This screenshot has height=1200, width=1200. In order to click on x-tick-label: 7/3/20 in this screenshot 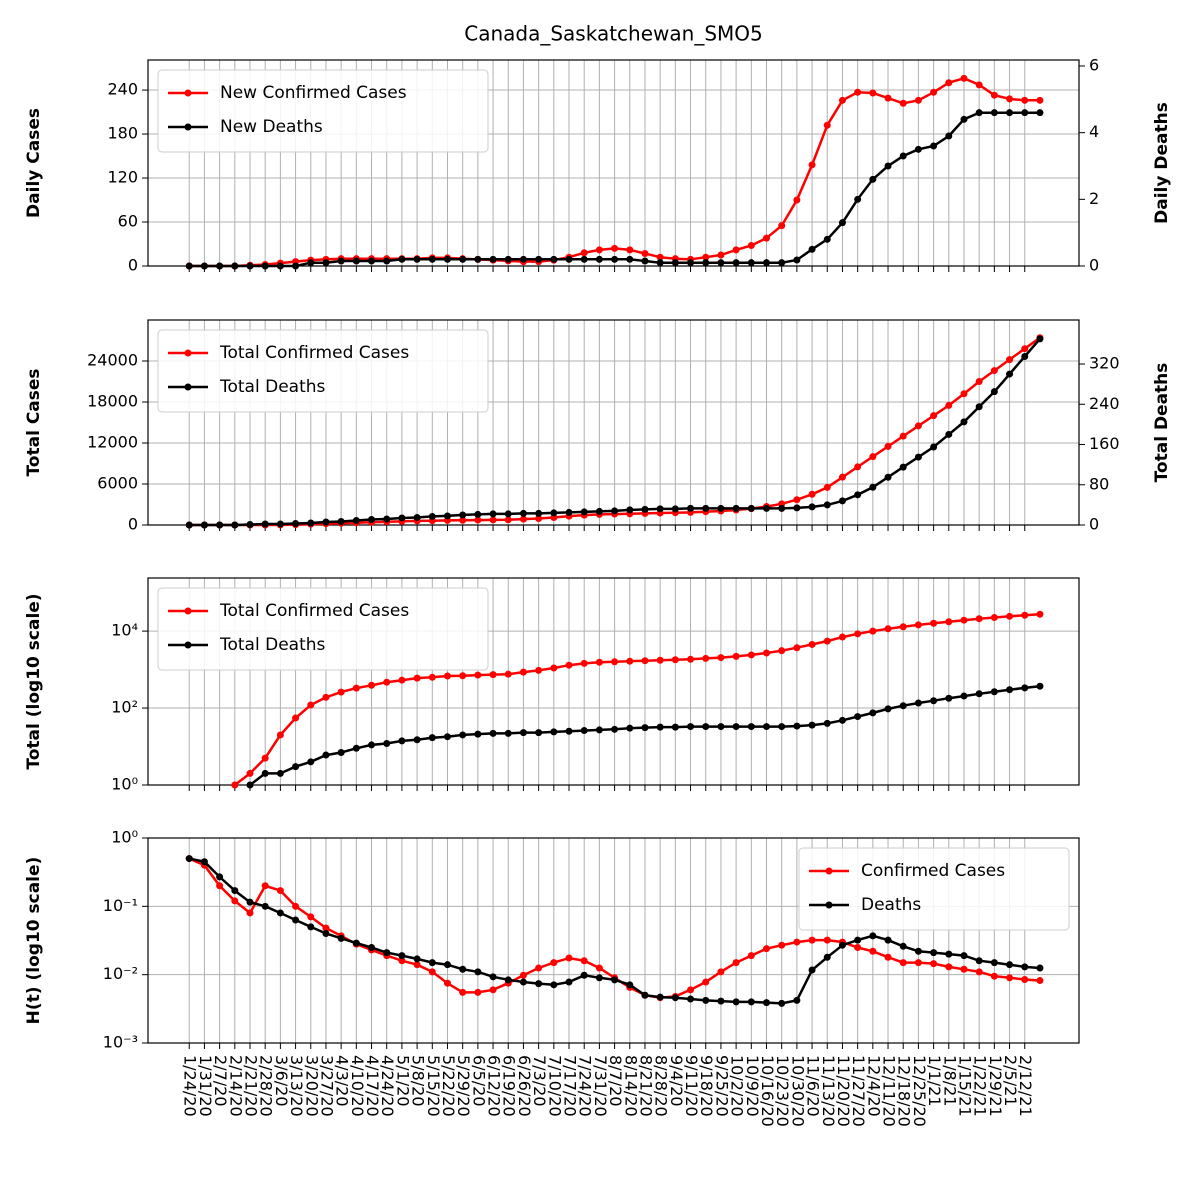, I will do `click(539, 1081)`.